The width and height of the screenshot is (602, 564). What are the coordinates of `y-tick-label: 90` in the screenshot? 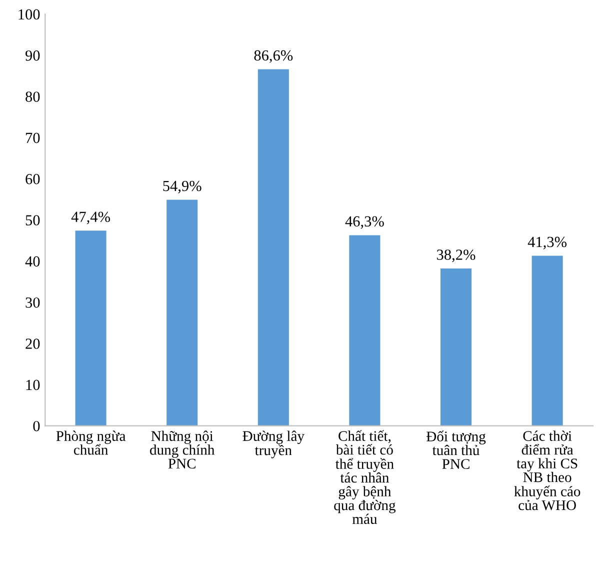 It's located at (33, 55).